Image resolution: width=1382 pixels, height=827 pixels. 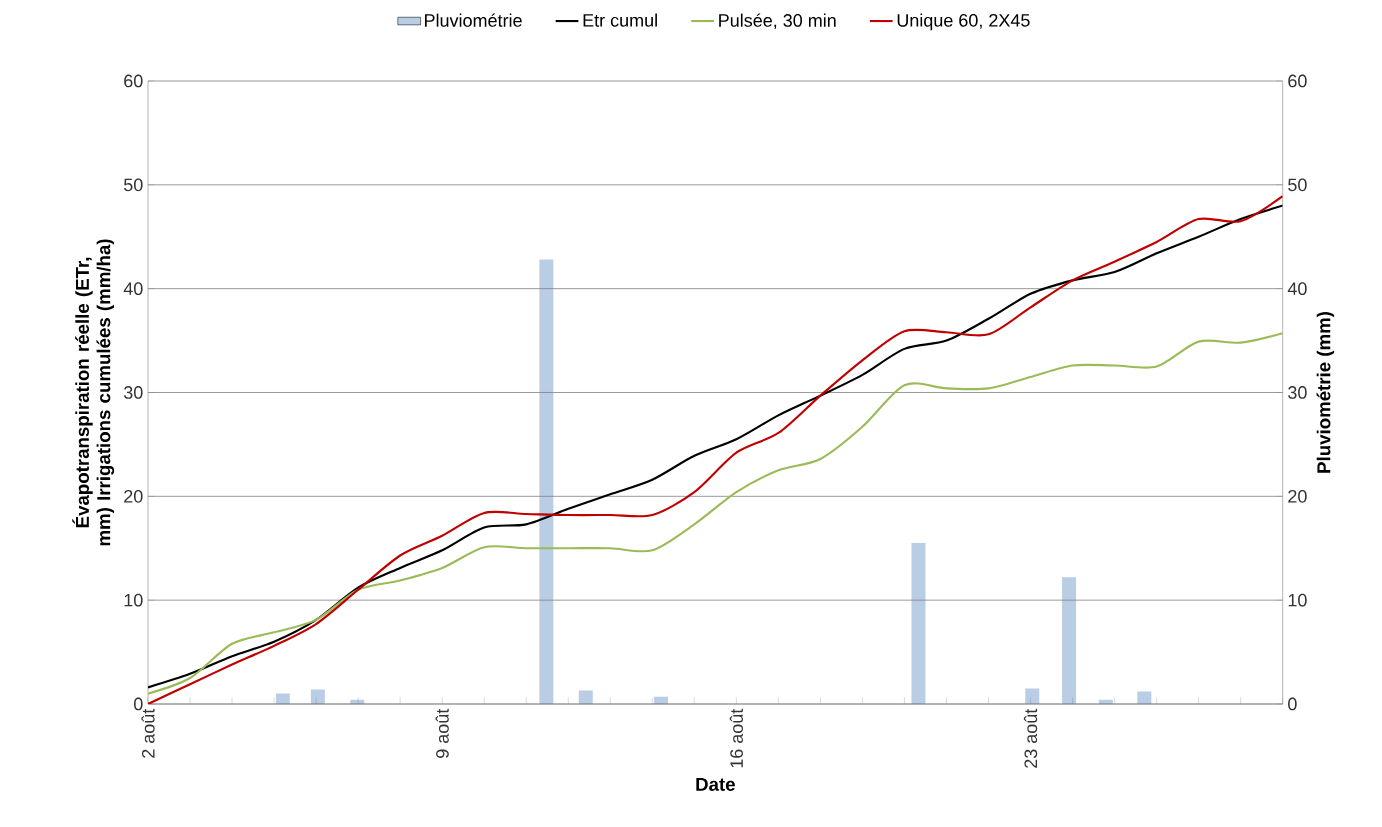 I want to click on y2-tick-label: 0, so click(x=1292, y=704).